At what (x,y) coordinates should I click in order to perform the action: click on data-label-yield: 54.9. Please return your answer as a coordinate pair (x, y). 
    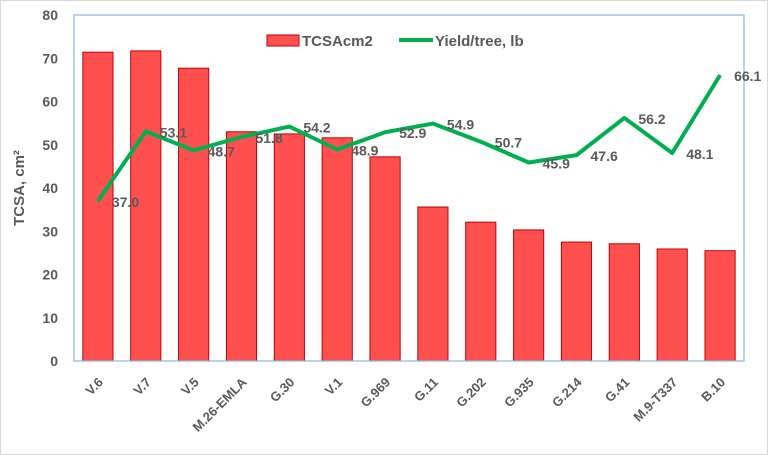
    Looking at the image, I should click on (460, 125).